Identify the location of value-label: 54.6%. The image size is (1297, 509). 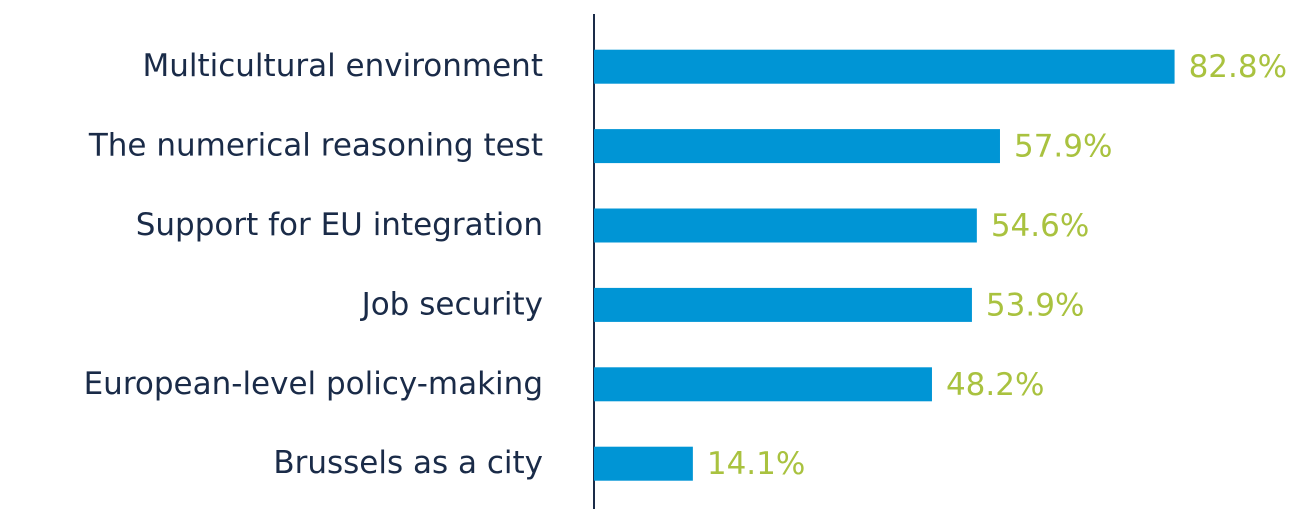
(1040, 226).